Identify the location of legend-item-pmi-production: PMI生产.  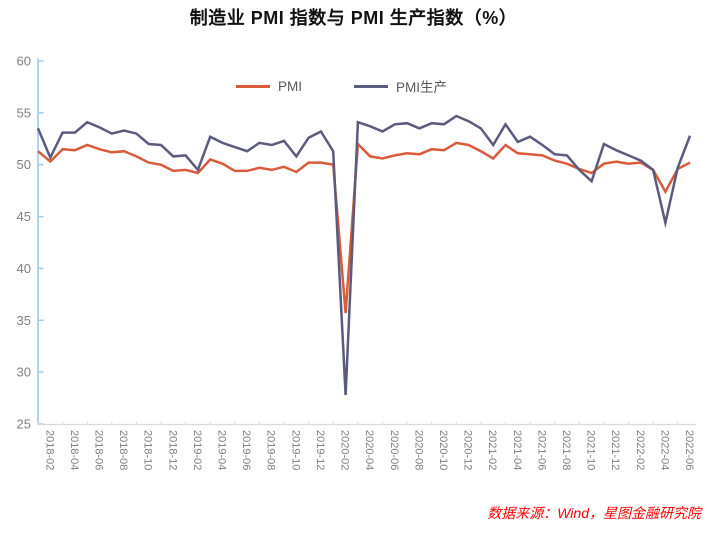
(400, 86).